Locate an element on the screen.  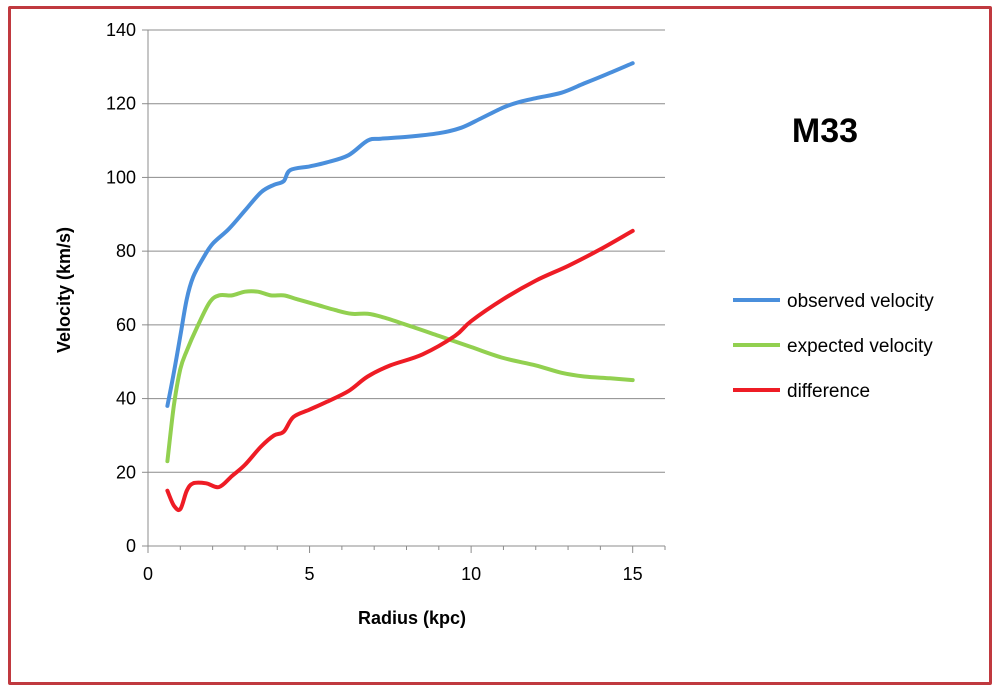
y-tick-labels: 0 20 40 60 80 100 120 140 is located at coordinates (121, 288).